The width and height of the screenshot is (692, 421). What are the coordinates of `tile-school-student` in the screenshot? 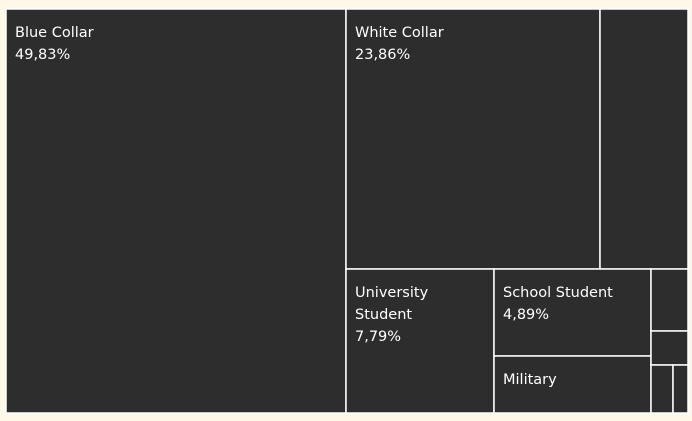 It's located at (572, 312).